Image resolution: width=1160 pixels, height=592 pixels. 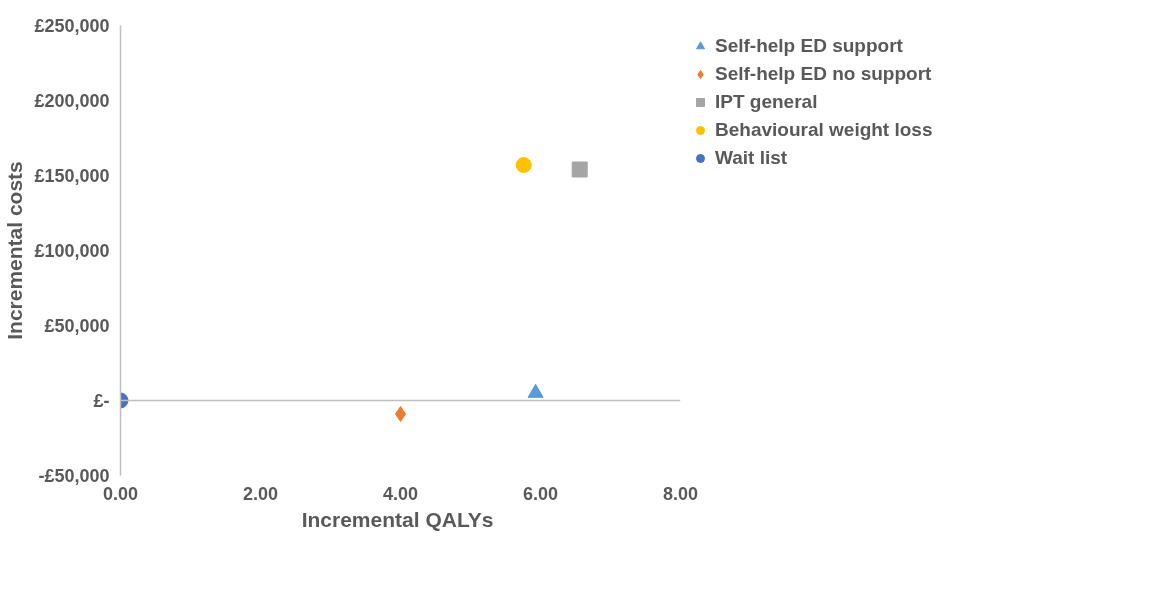 I want to click on x-tick-label: 4.00, so click(x=400, y=493).